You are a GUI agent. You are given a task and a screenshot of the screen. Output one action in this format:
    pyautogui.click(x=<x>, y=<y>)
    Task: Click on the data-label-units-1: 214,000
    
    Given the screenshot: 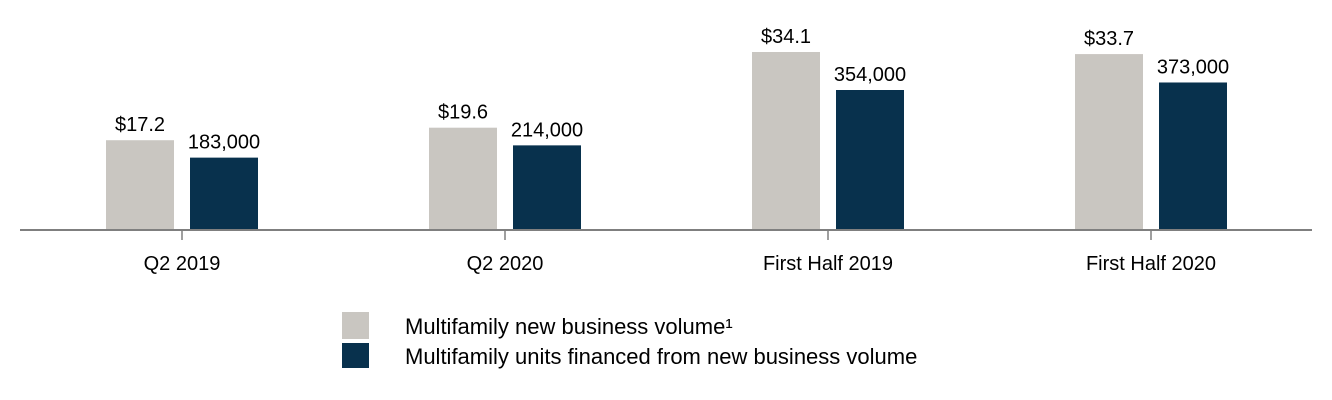 What is the action you would take?
    pyautogui.click(x=547, y=130)
    